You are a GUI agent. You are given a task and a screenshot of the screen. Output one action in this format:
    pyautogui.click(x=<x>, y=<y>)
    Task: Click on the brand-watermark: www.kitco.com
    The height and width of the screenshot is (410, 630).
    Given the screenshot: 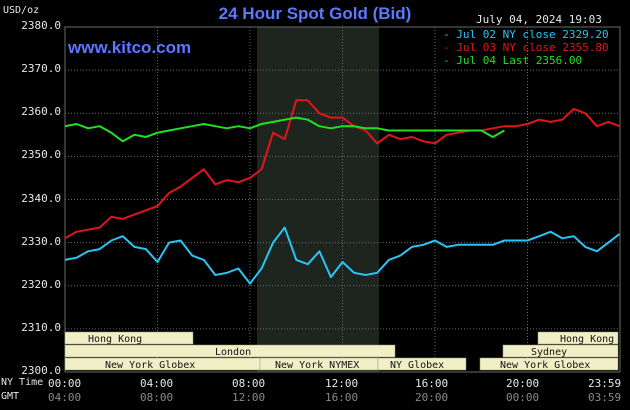 What is the action you would take?
    pyautogui.click(x=130, y=47)
    